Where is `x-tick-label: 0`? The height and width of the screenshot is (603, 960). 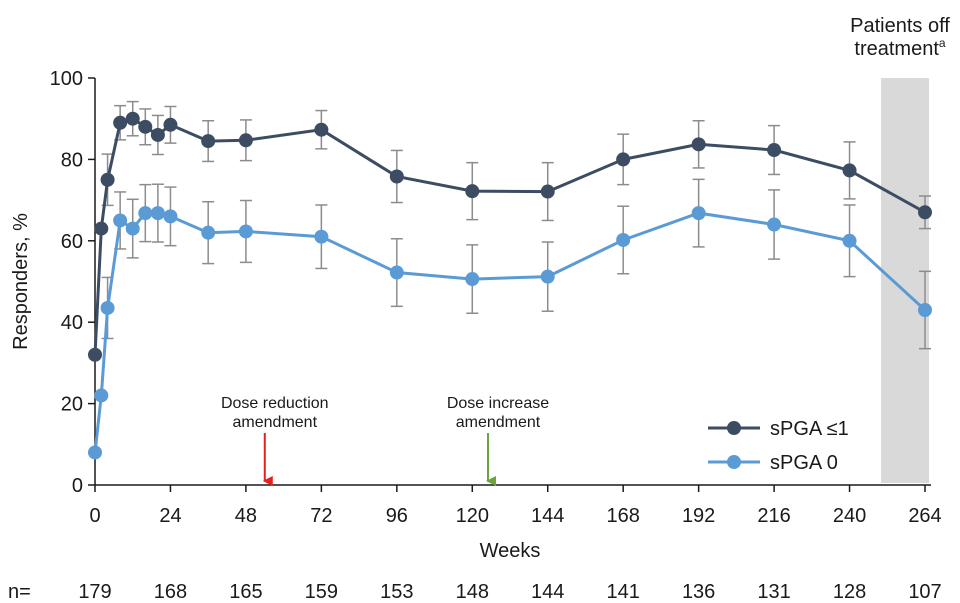 x-tick-label: 0 is located at coordinates (94, 516).